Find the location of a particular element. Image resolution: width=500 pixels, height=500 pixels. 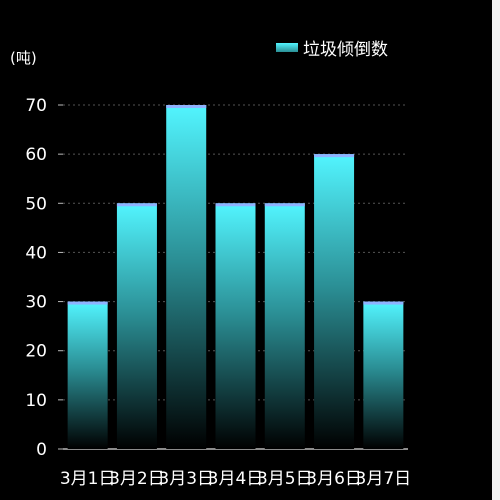

legend-swatch is located at coordinates (287, 47).